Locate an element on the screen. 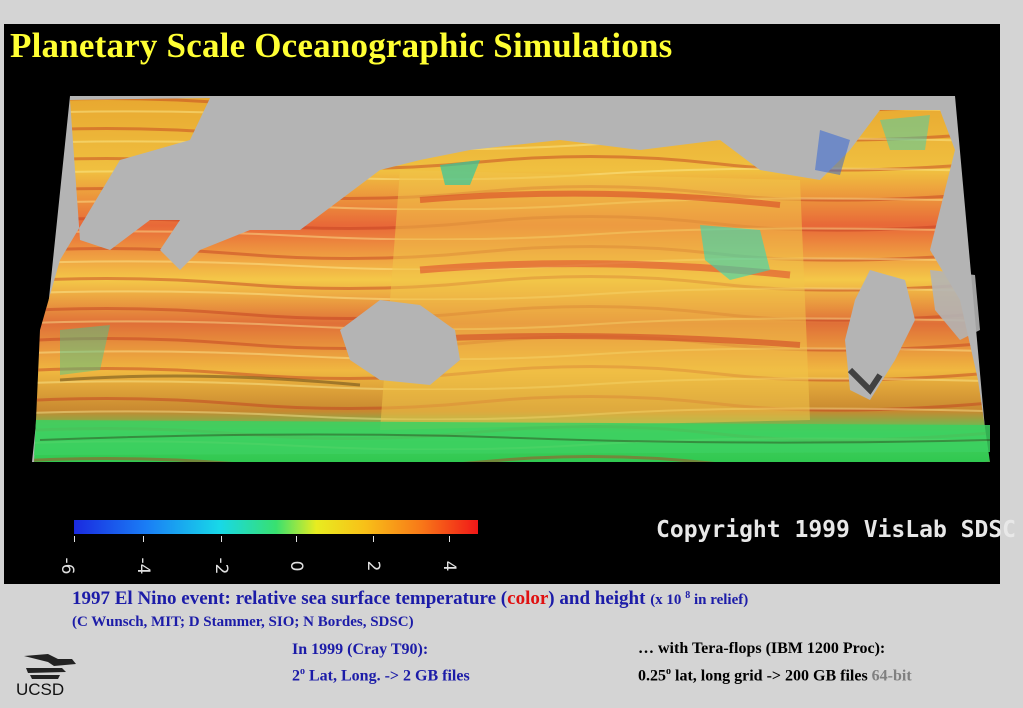 The image size is (1023, 708). caption-superscript: 8 is located at coordinates (688, 595).